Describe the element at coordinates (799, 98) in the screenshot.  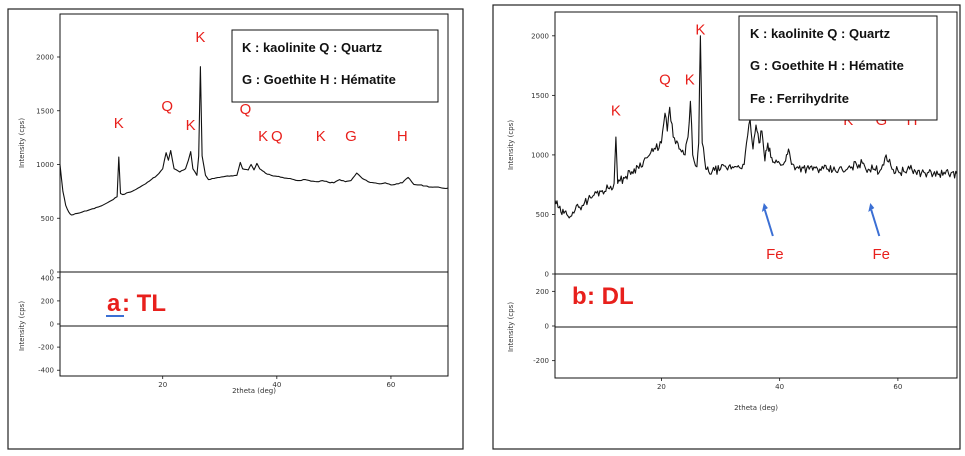
I see `panel-b-legend-line-3: Fe : Ferrihydrite` at that location.